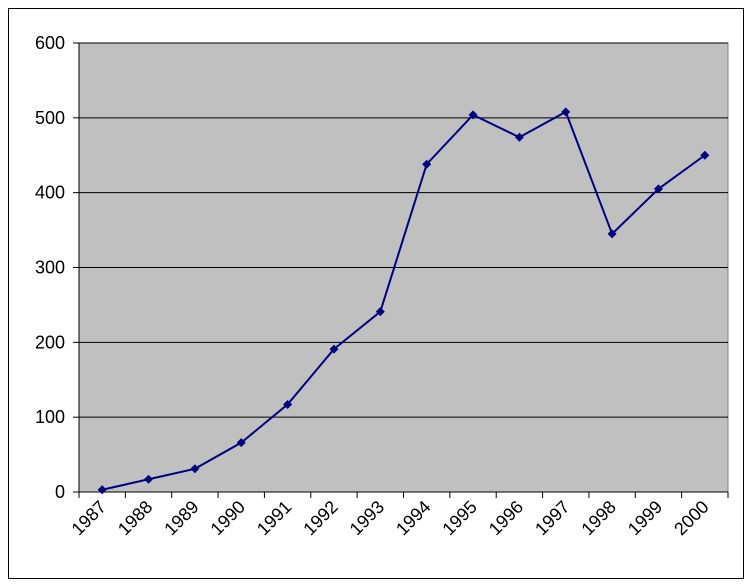 This screenshot has width=752, height=587. I want to click on y-tick-label: 100, so click(50, 417).